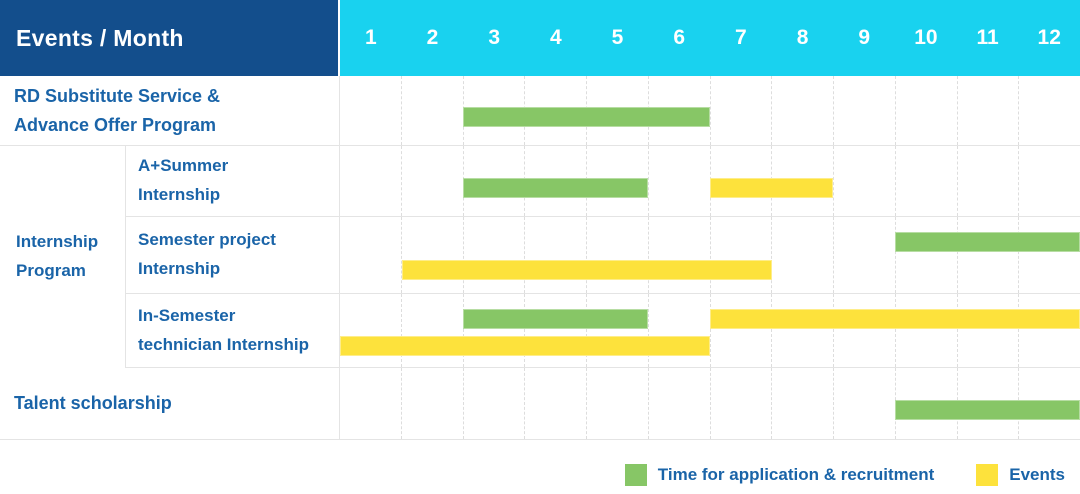 This screenshot has height=494, width=1080. I want to click on month-label: 9, so click(864, 37).